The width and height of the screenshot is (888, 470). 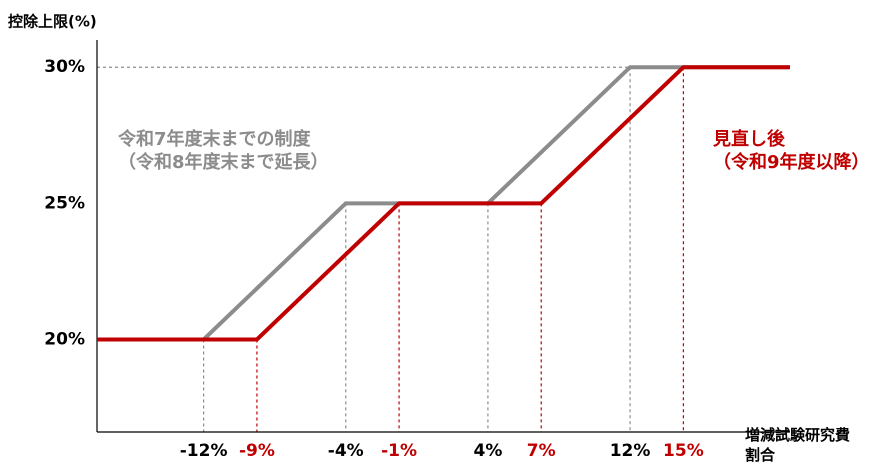 I want to click on x-tick-label: -12%, so click(x=204, y=451).